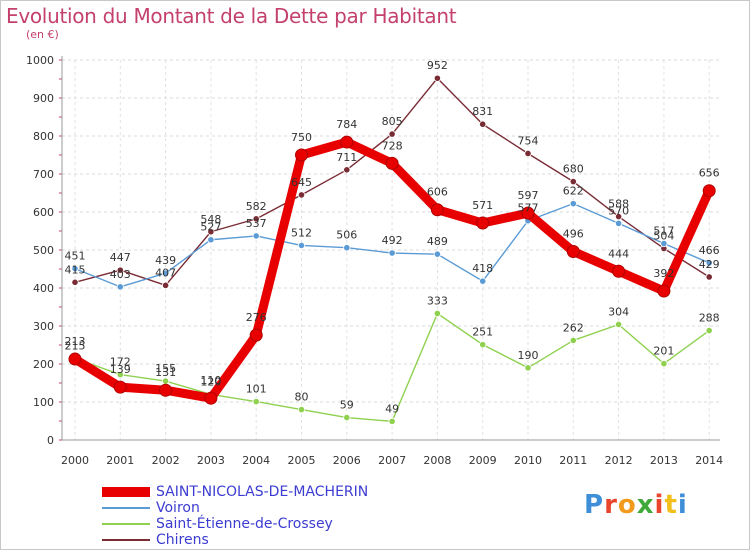  Describe the element at coordinates (663, 273) in the screenshot. I see `data-label: 392` at that location.